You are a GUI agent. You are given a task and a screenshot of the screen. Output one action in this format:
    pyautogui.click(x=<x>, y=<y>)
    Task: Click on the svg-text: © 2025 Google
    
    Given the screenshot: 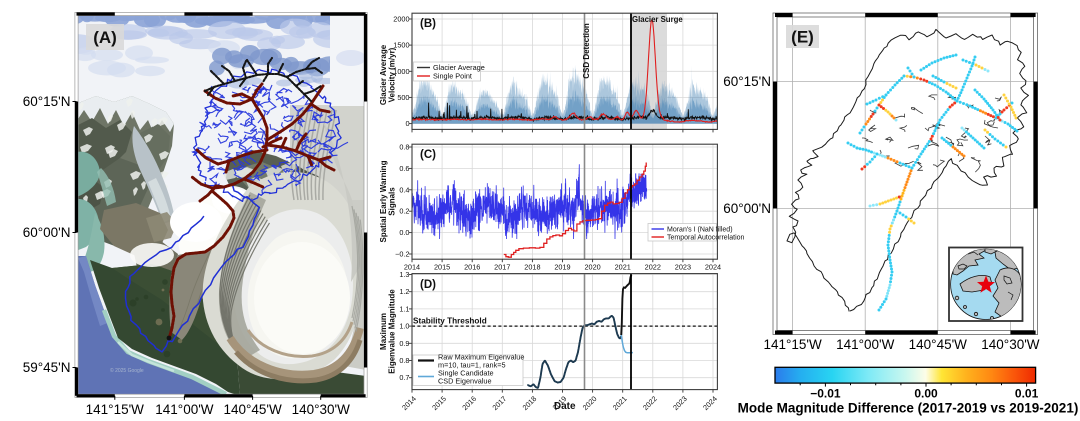 What is the action you would take?
    pyautogui.click(x=127, y=370)
    